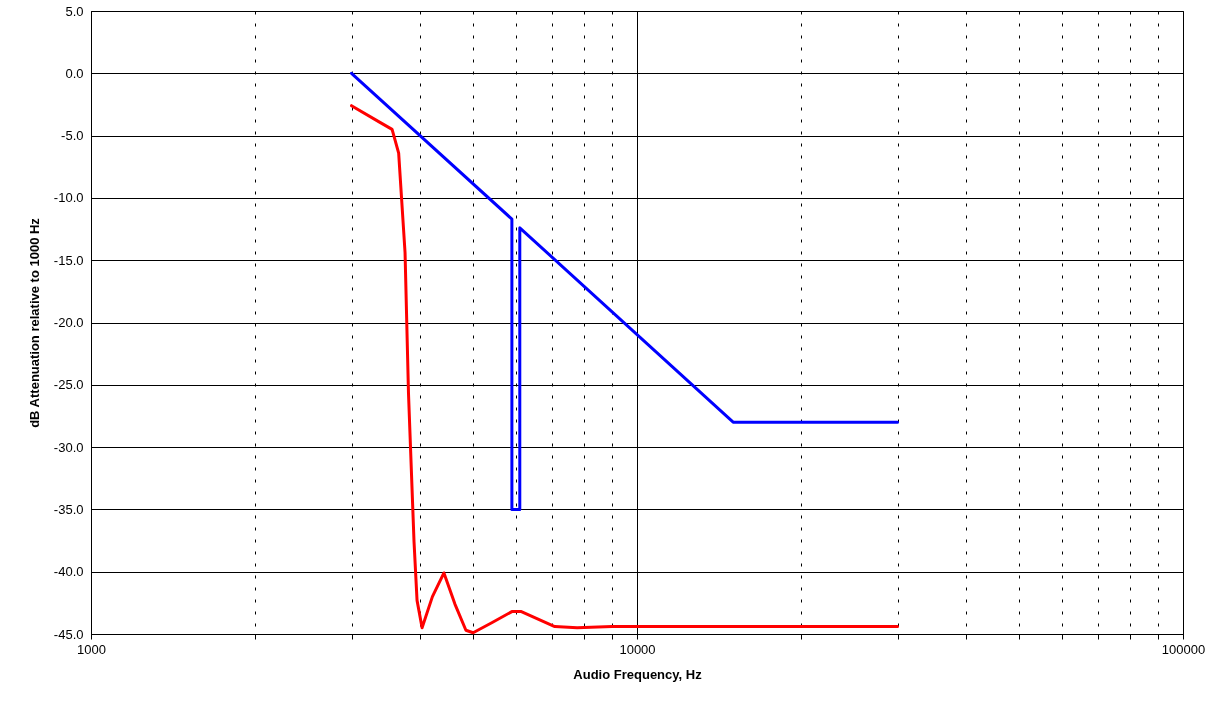 The height and width of the screenshot is (708, 1224). What do you see at coordinates (637, 649) in the screenshot?
I see `x-tick-label: 10000` at bounding box center [637, 649].